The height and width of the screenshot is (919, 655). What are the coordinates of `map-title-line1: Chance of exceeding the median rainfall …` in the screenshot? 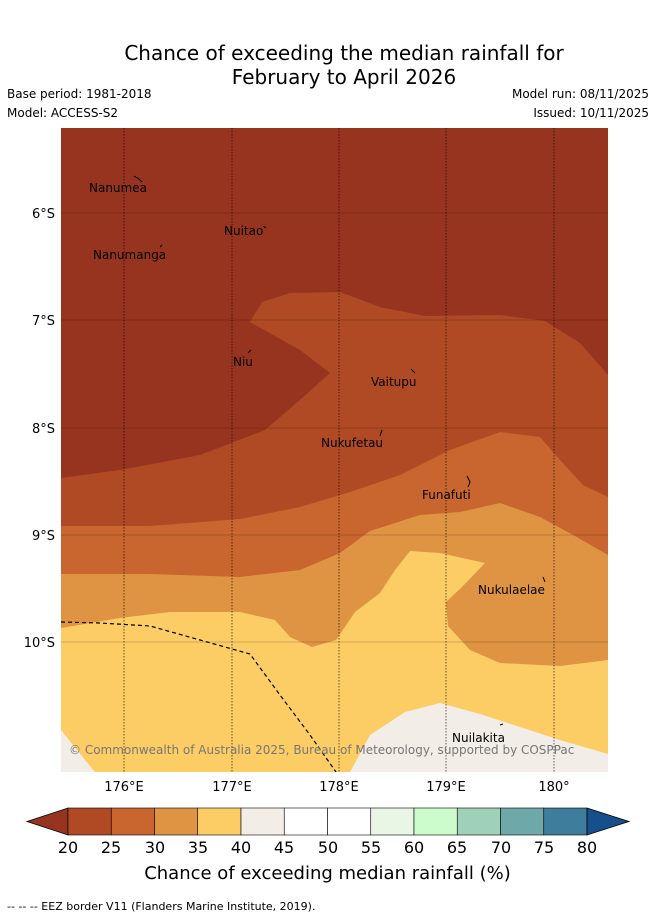 It's located at (344, 53).